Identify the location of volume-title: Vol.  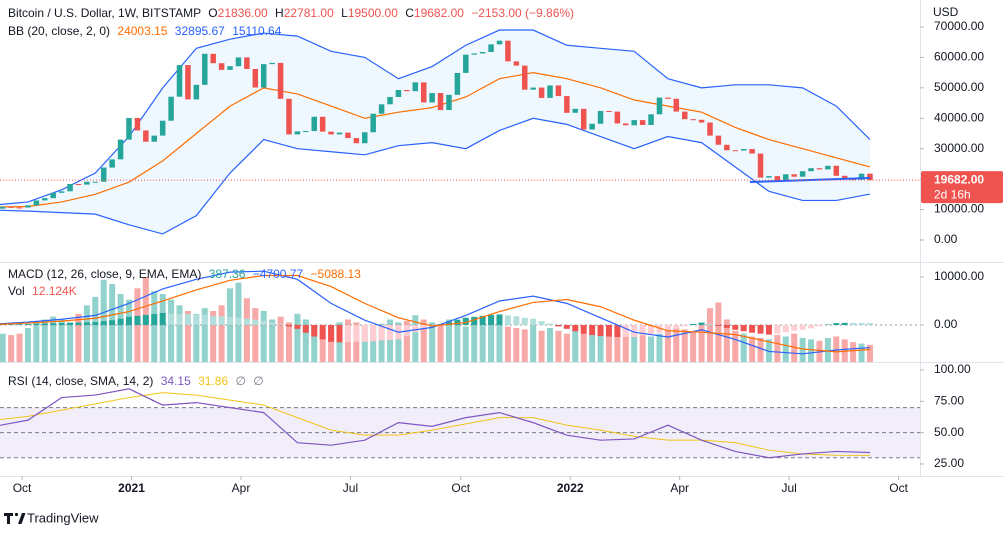
(16, 291).